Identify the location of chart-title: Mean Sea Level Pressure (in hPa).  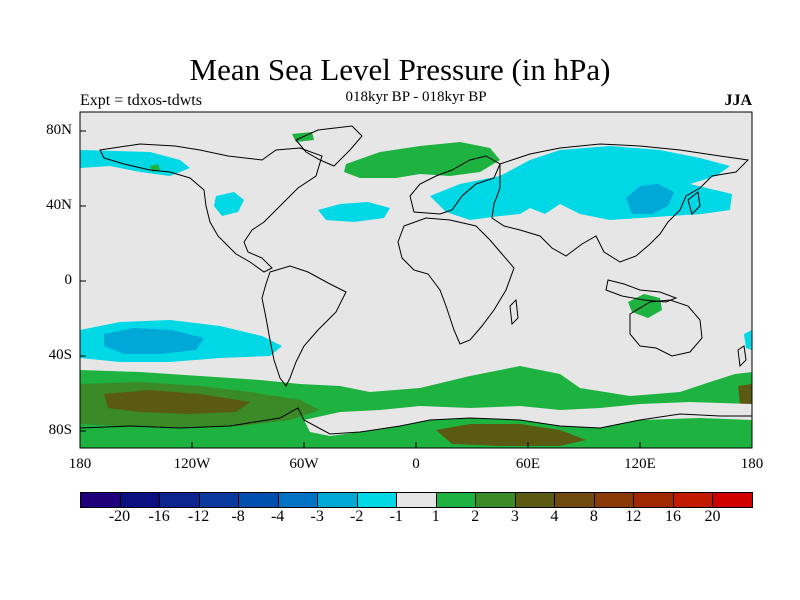
(400, 69).